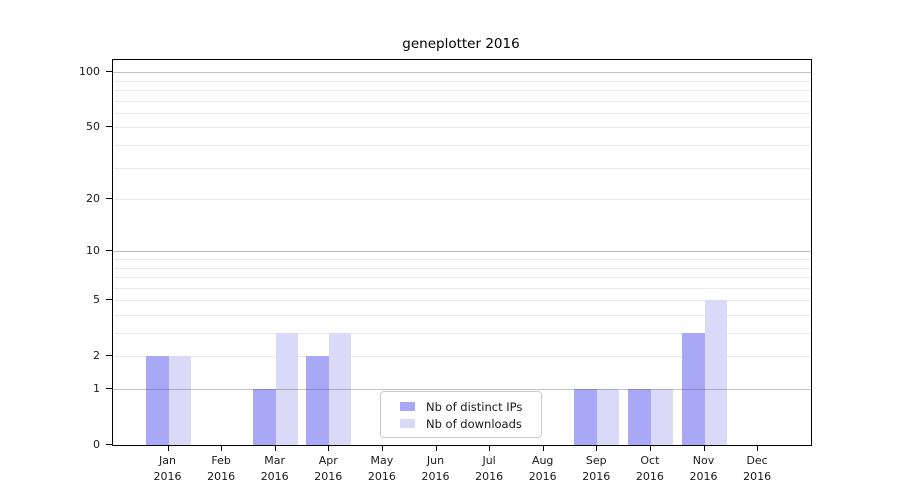 The image size is (900, 500). I want to click on bar-downloads-mar, so click(286, 389).